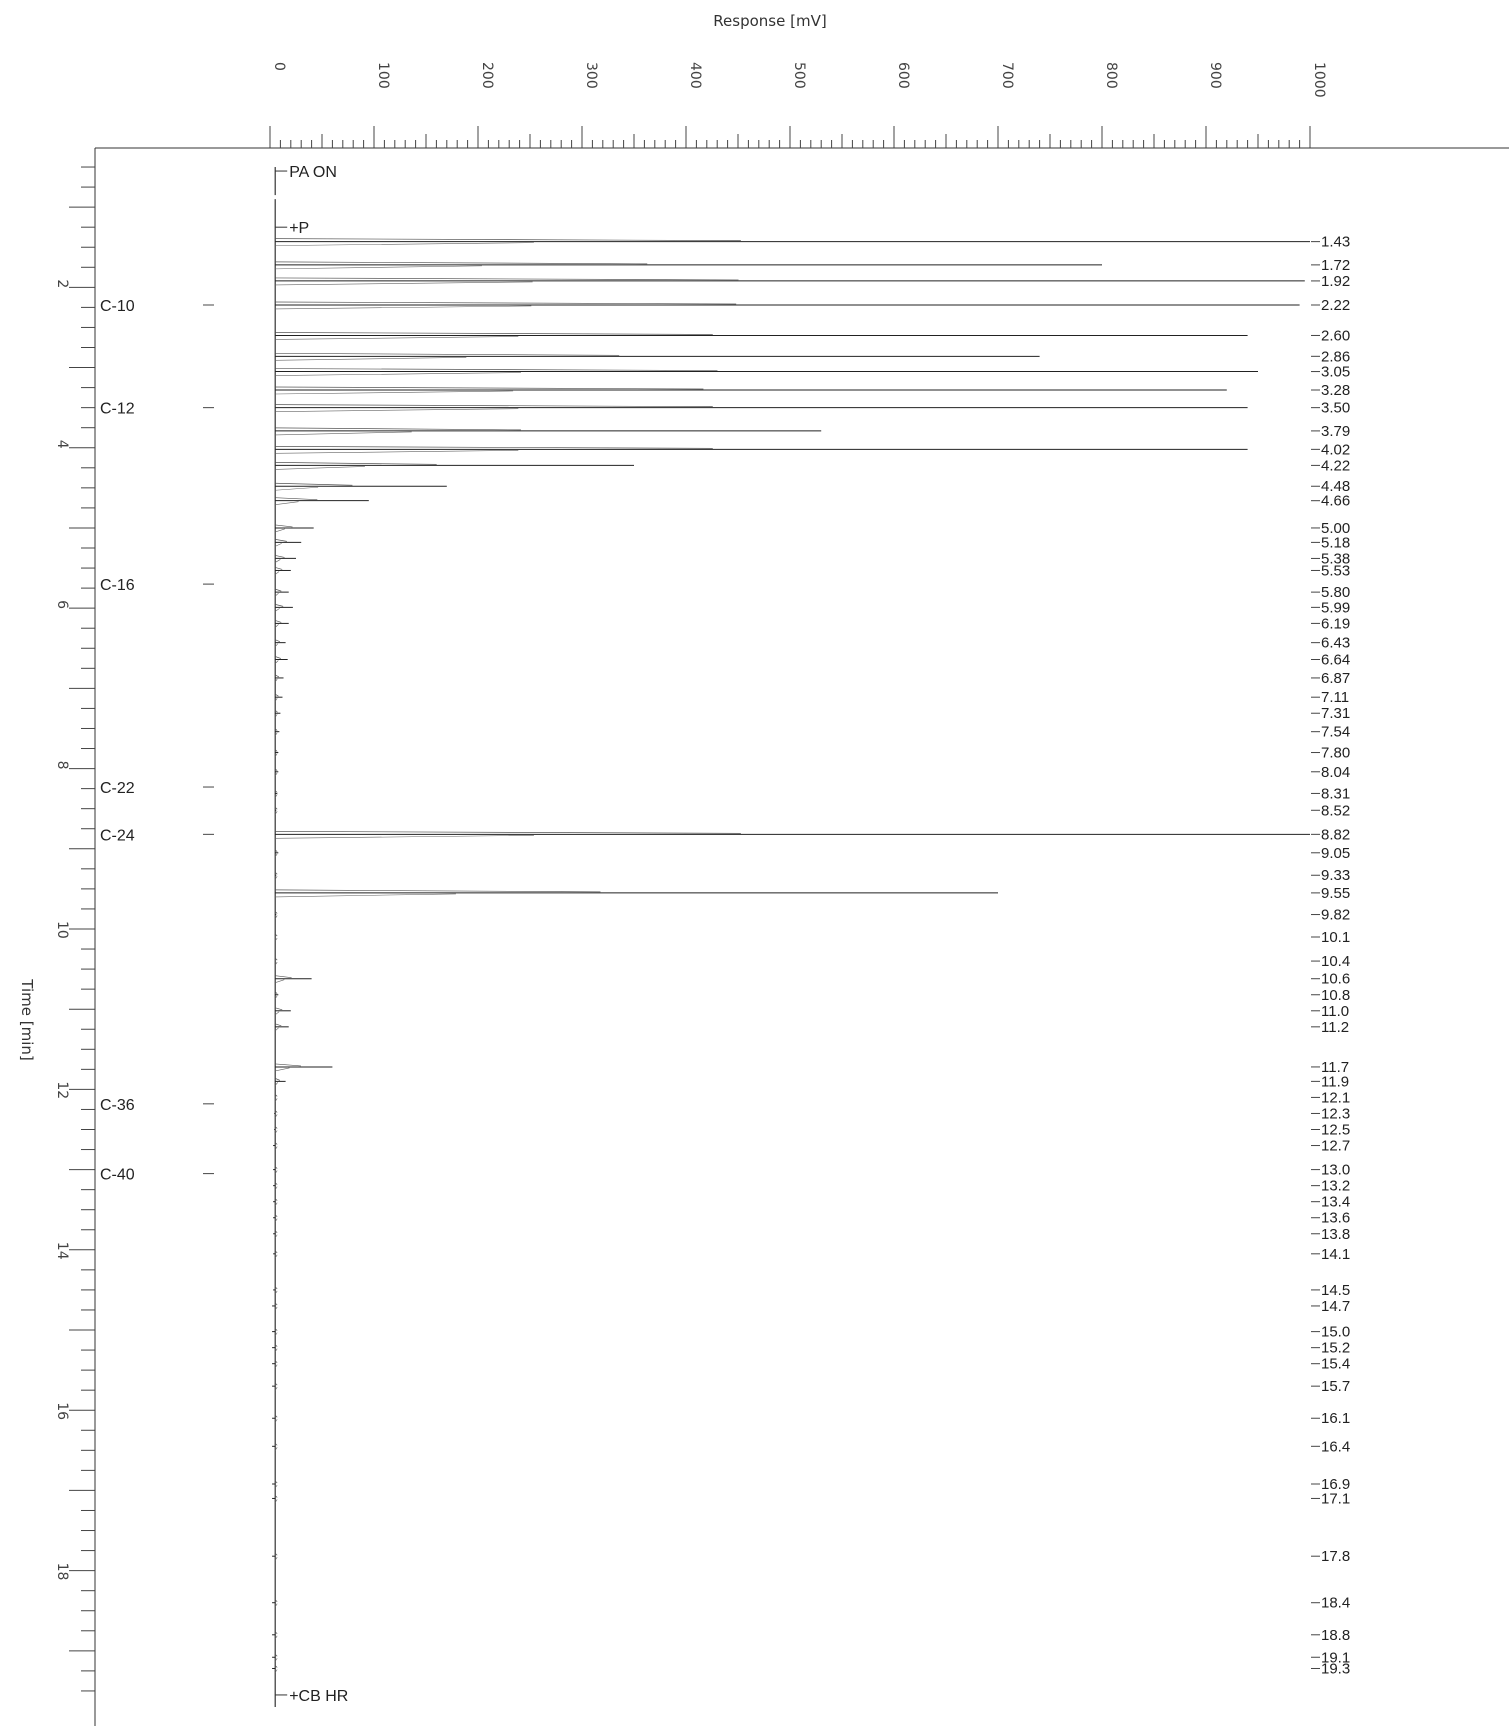 The height and width of the screenshot is (1726, 1509). Describe the element at coordinates (1335, 1603) in the screenshot. I see `peak-label: 18.4` at that location.